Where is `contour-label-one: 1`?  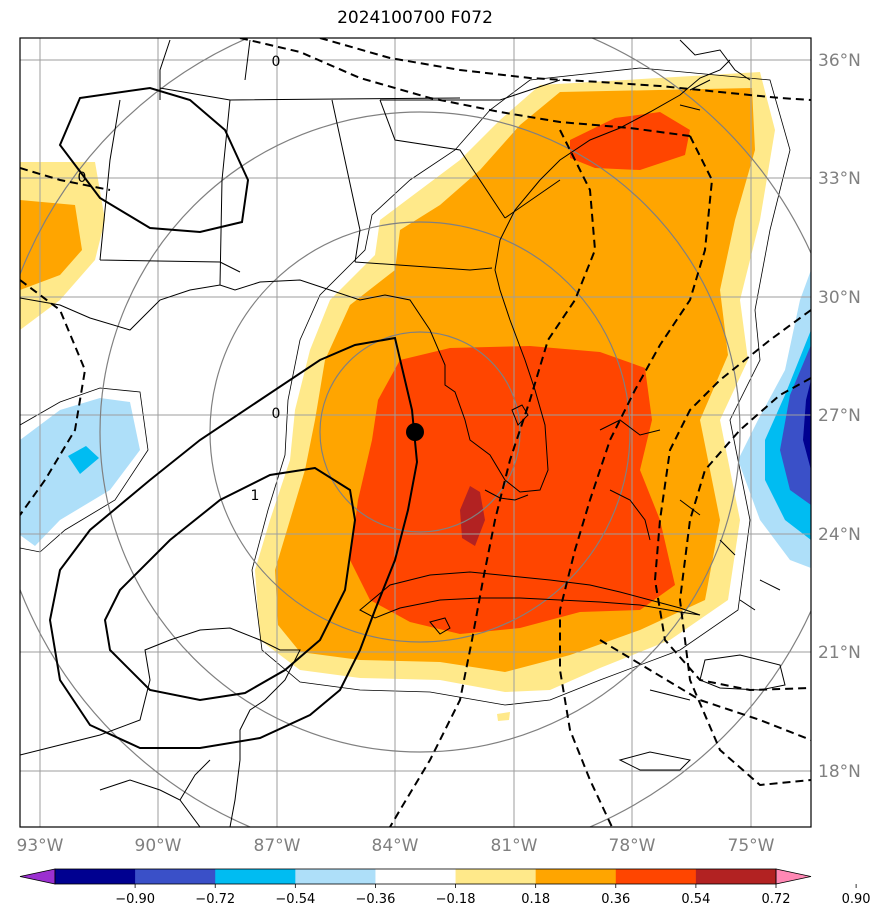
contour-label-one: 1 is located at coordinates (255, 496).